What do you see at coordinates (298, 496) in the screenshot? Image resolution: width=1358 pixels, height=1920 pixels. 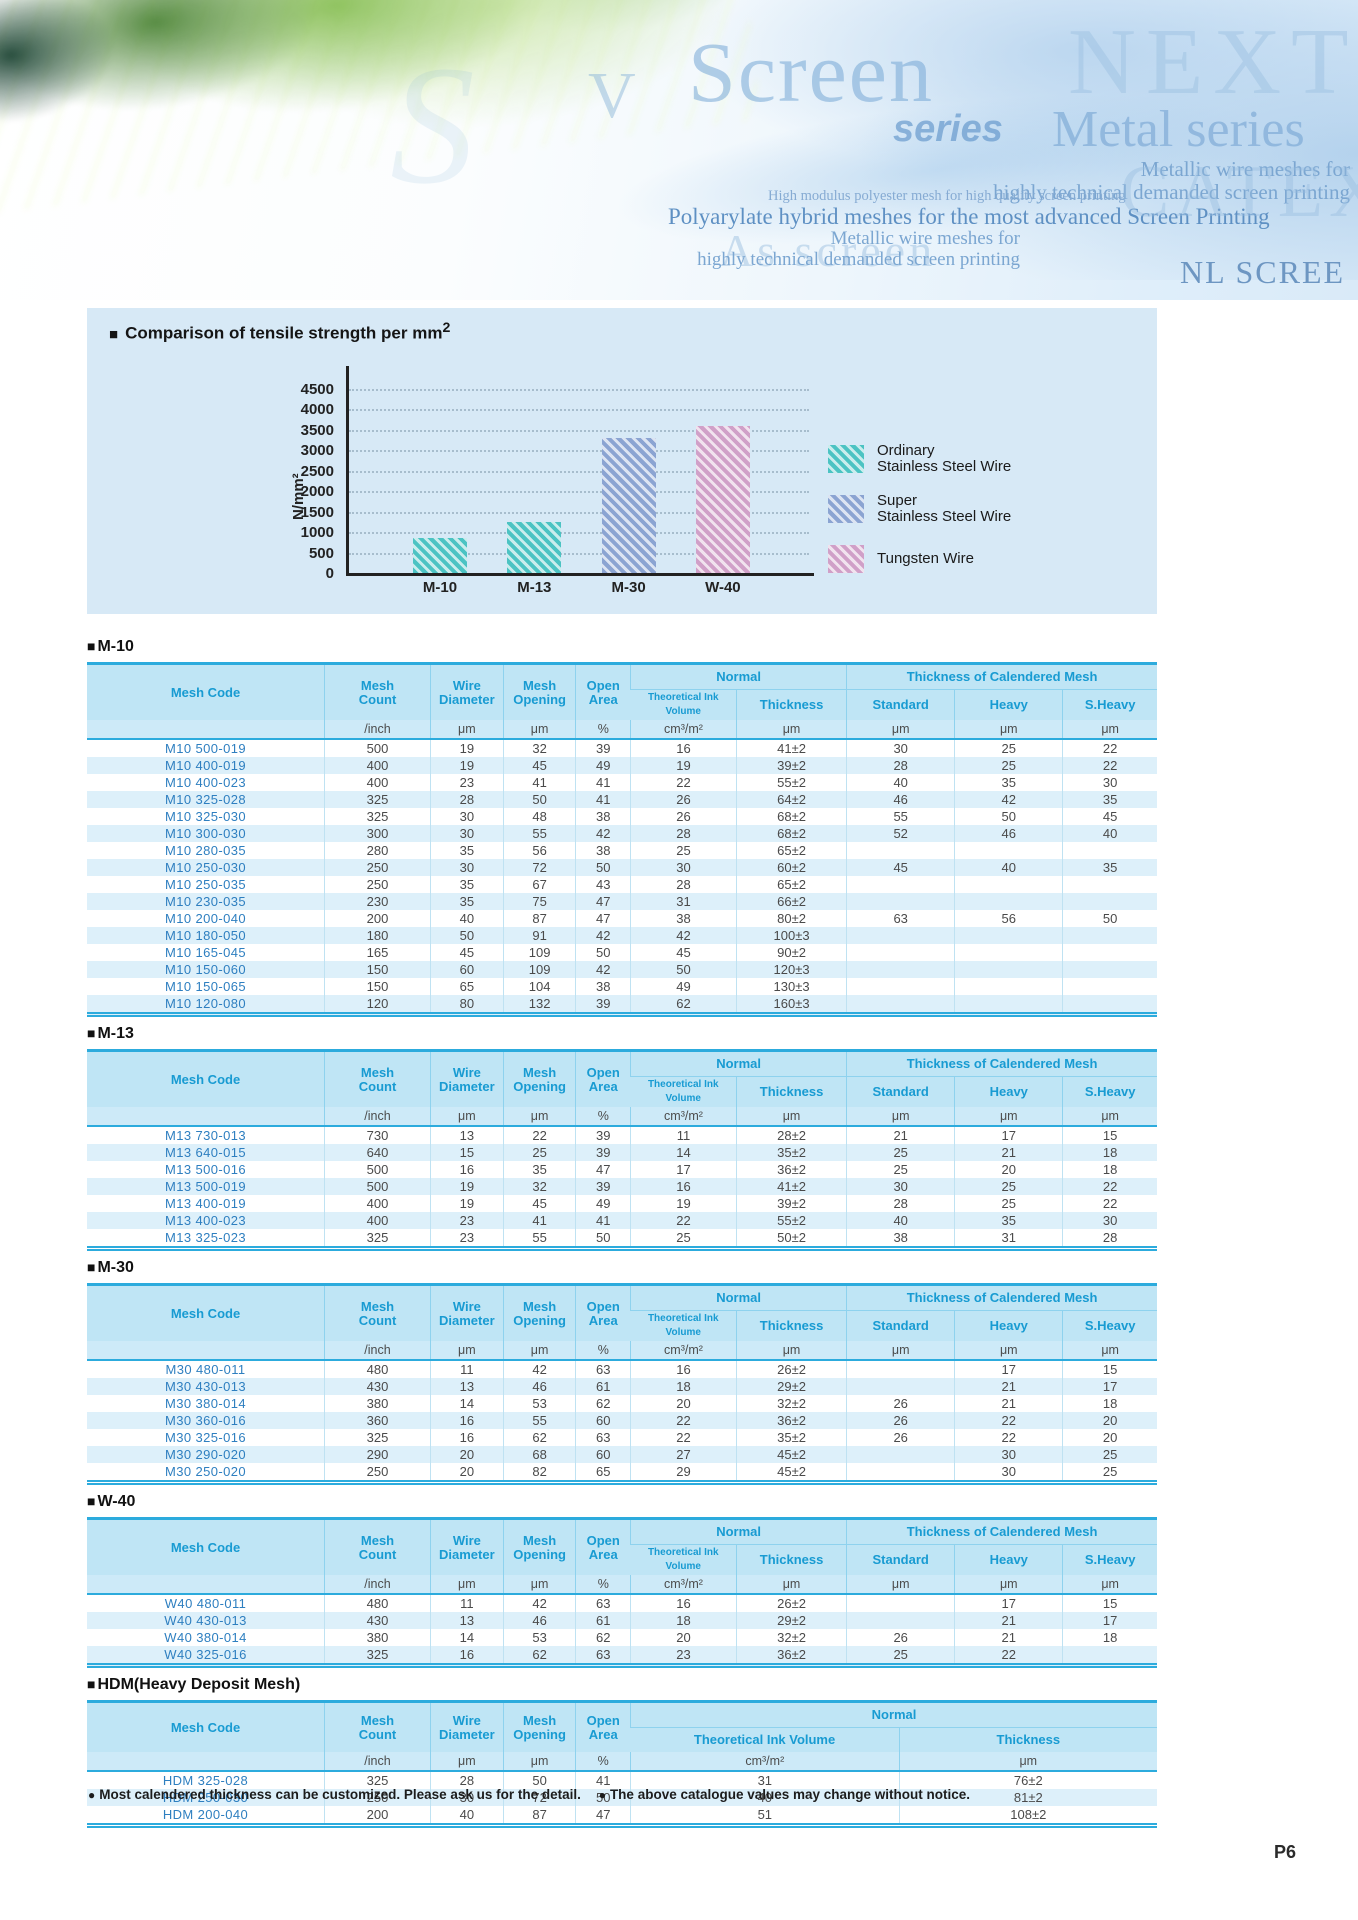 I see `y-axis-title: N/mm²` at bounding box center [298, 496].